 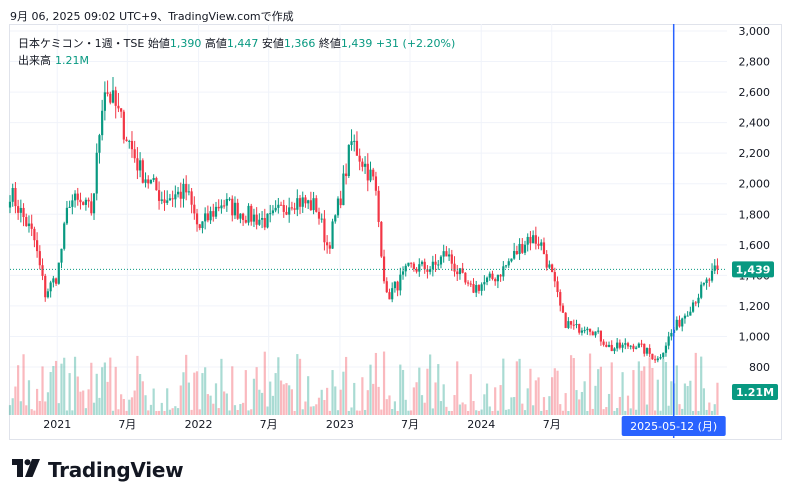 I want to click on legend-volume-label: 出来高, so click(x=34, y=60).